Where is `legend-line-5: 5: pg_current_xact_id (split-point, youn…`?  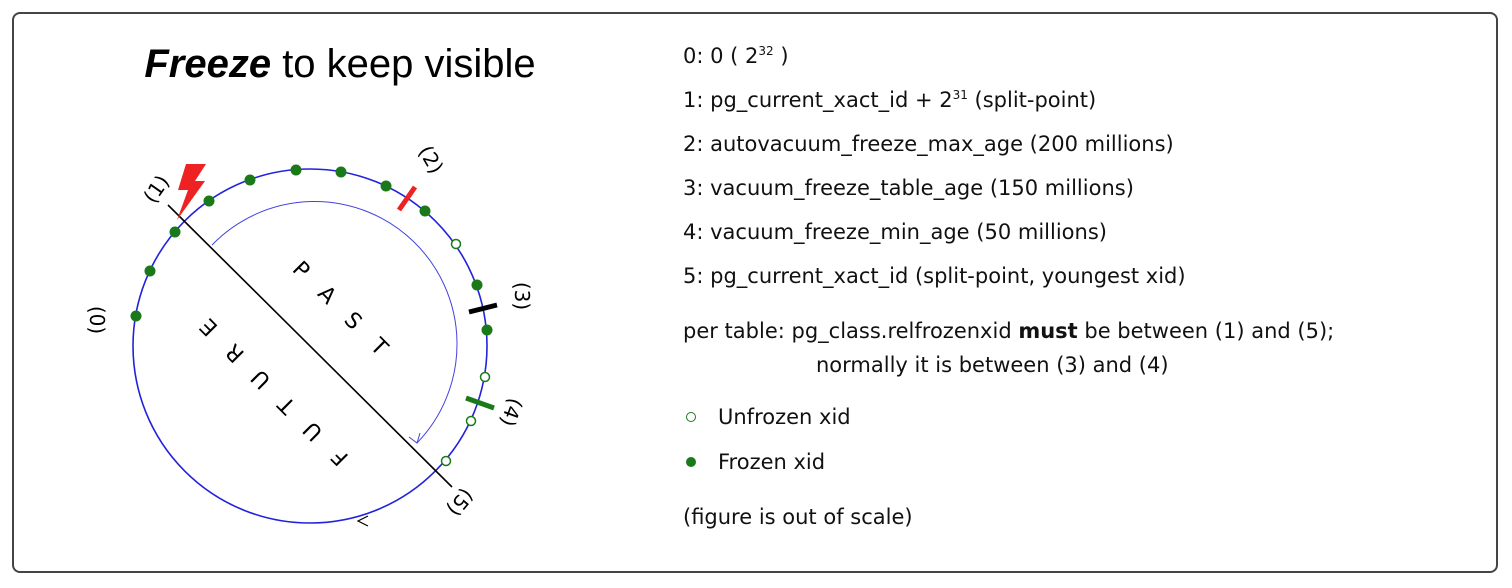
legend-line-5: 5: pg_current_xact_id (split-point, youn… is located at coordinates (934, 276).